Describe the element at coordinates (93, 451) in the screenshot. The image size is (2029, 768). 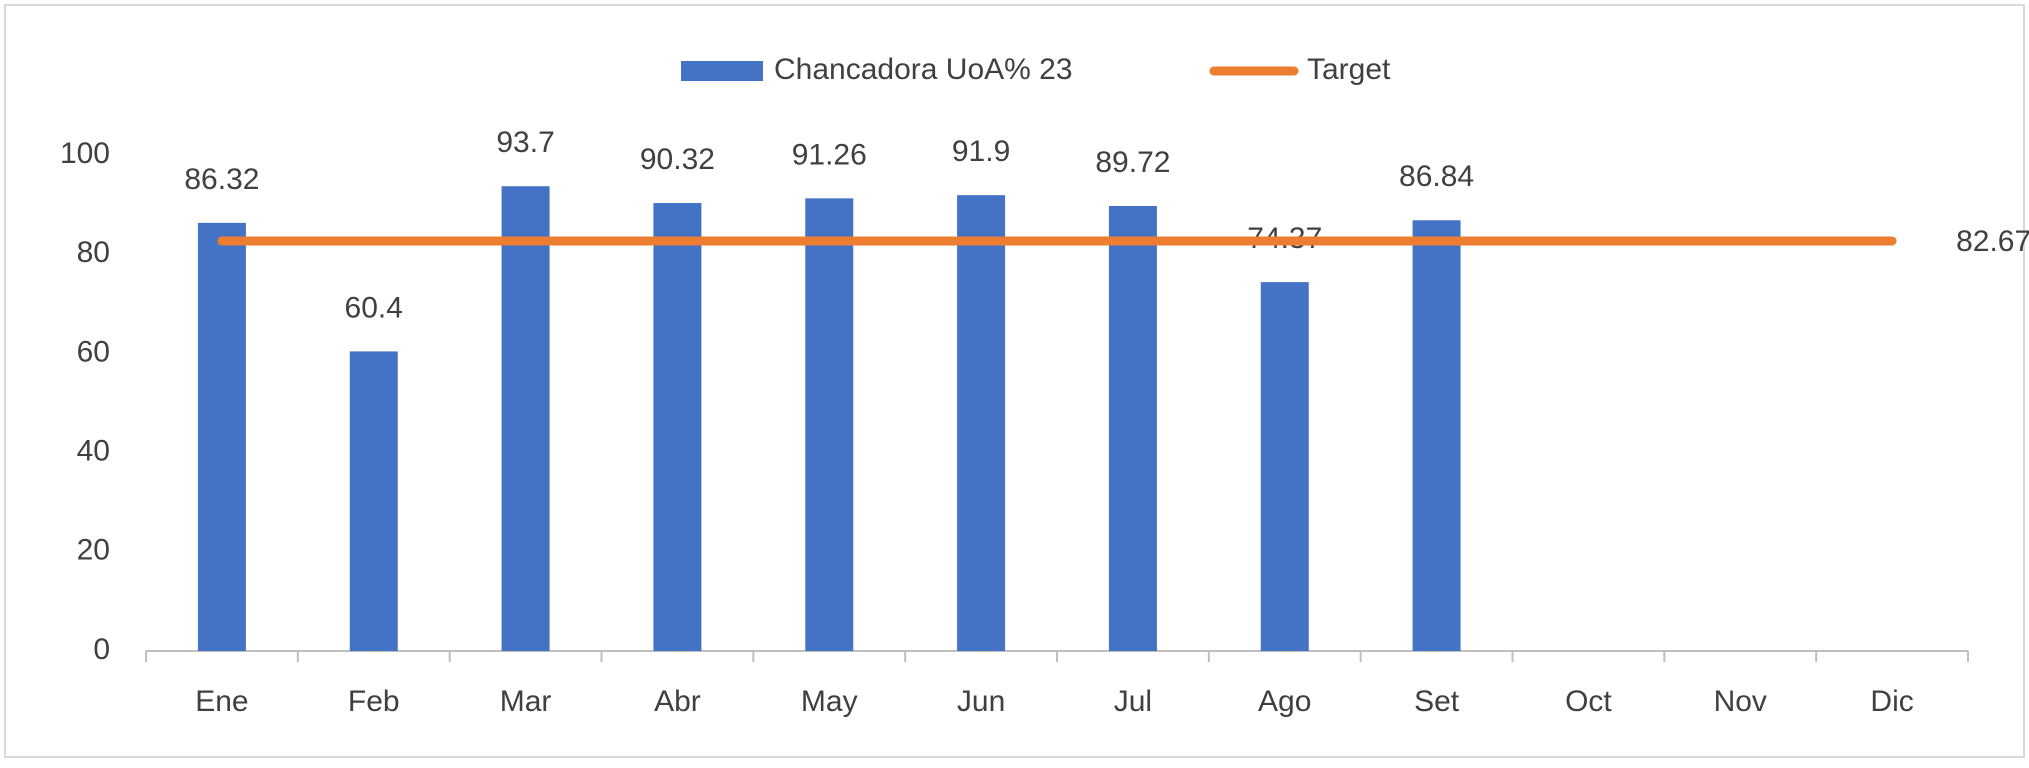
I see `y-tick-label: 40` at that location.